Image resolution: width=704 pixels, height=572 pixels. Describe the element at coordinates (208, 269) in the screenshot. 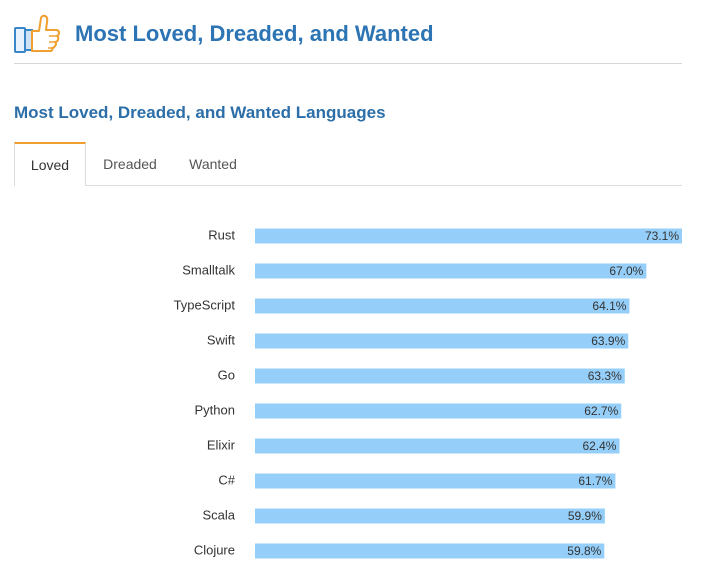

I see `category-label: Smalltalk` at that location.